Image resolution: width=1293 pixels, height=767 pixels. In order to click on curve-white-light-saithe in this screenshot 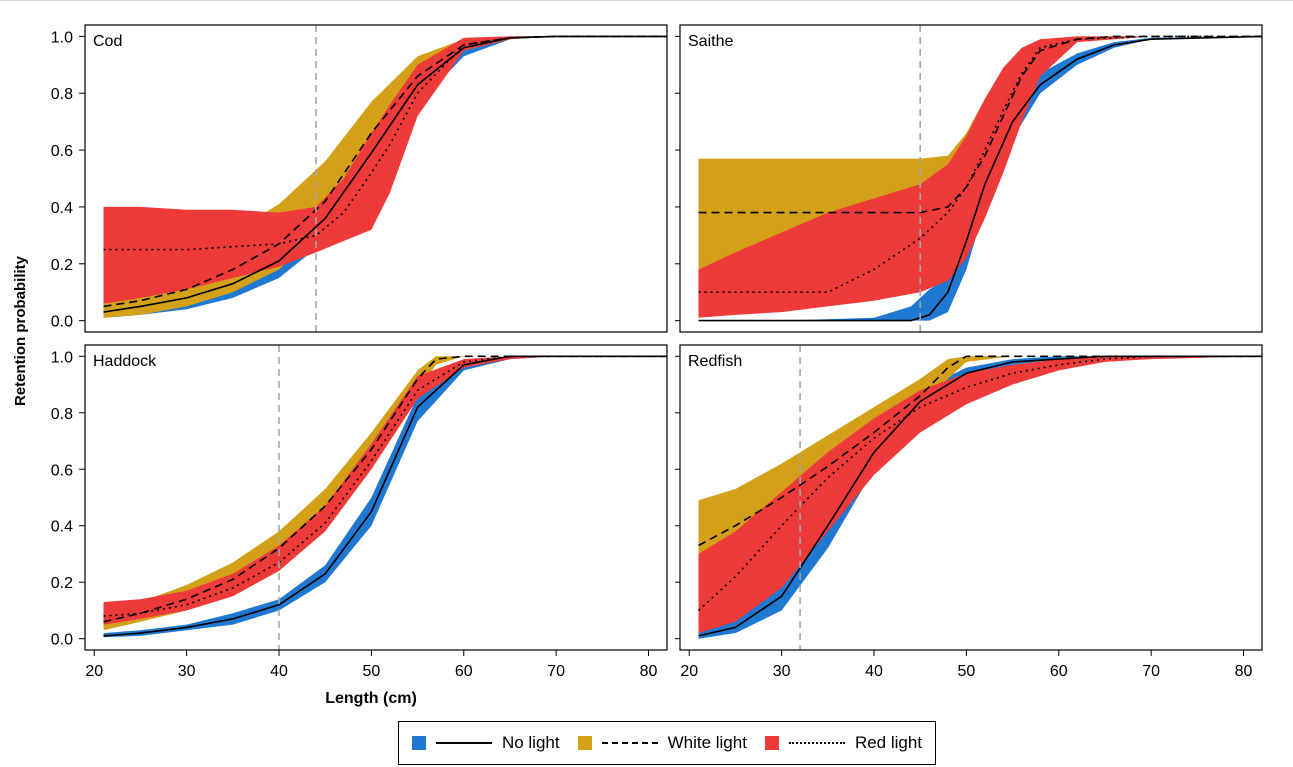, I will do `click(980, 124)`.